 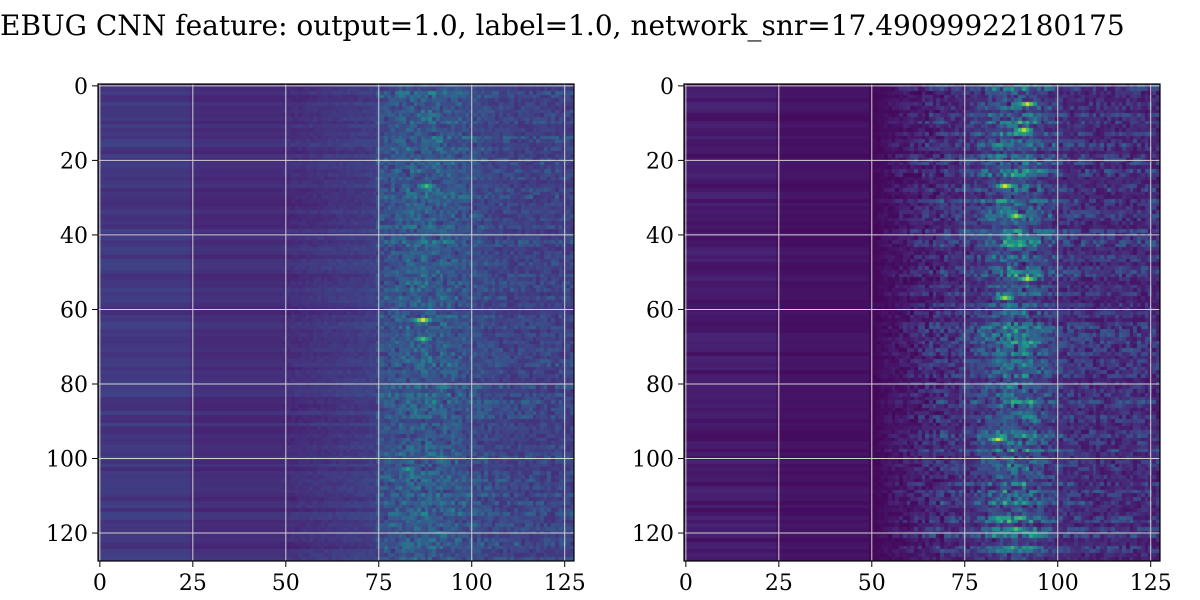 What do you see at coordinates (67, 460) in the screenshot?
I see `ytick-label-left-100: 100` at bounding box center [67, 460].